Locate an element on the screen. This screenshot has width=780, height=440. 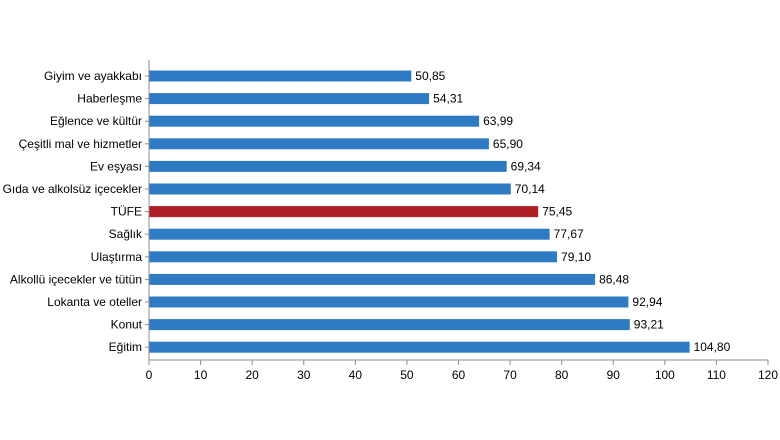
category-label: Alkollü içecekler ve tütün is located at coordinates (76, 279).